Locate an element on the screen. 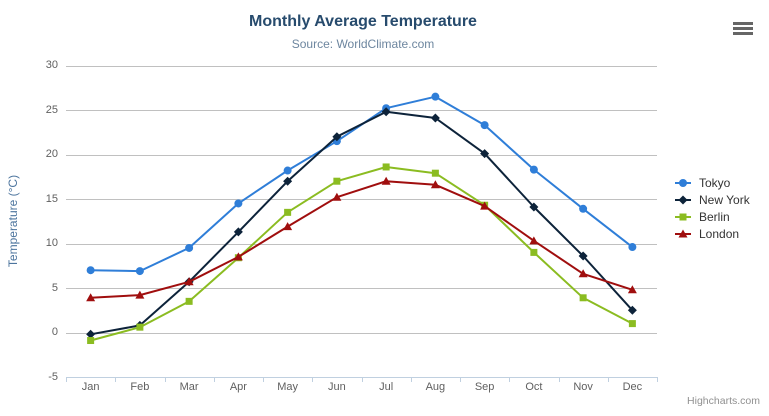 The width and height of the screenshot is (769, 416). x-tick-label: Feb is located at coordinates (140, 387).